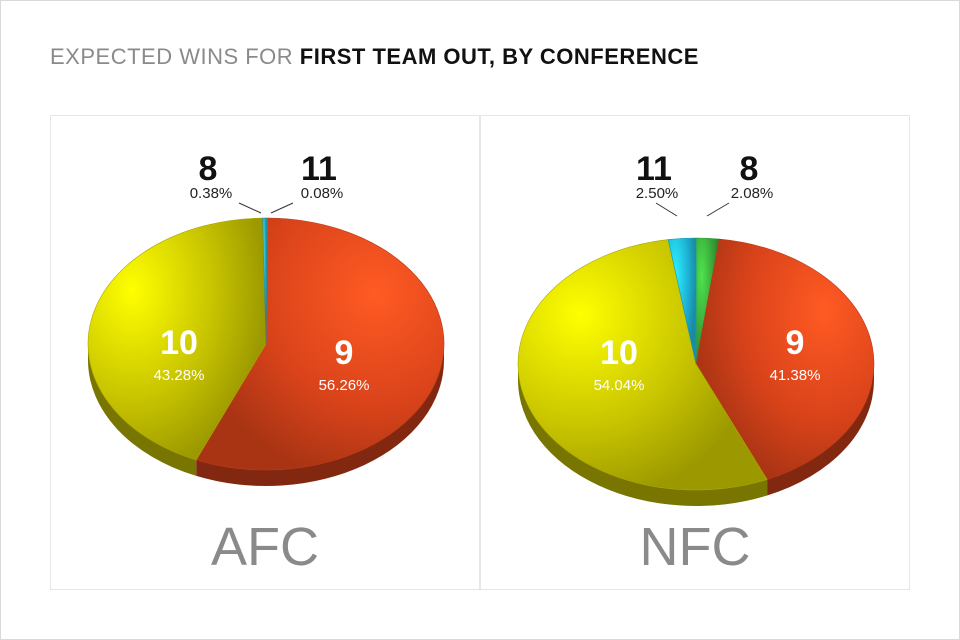 This screenshot has width=960, height=640. I want to click on afc-label-11-value: 11, so click(319, 169).